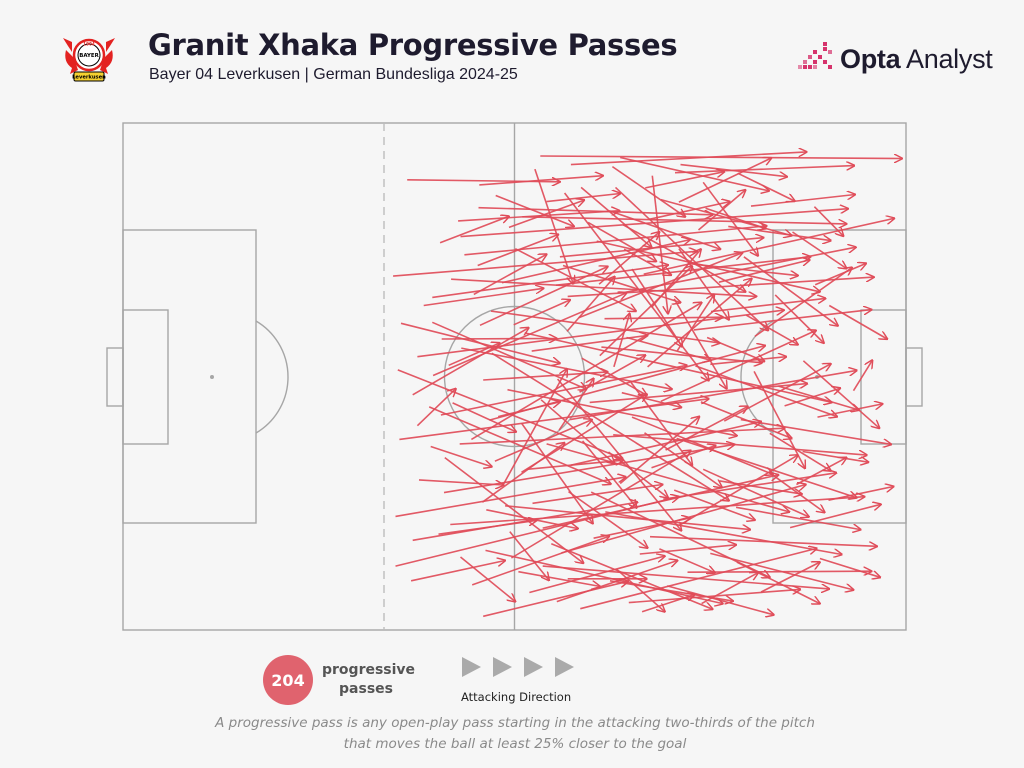 The width and height of the screenshot is (1024, 768). What do you see at coordinates (870, 59) in the screenshot?
I see `brand-word-opta: Opta` at bounding box center [870, 59].